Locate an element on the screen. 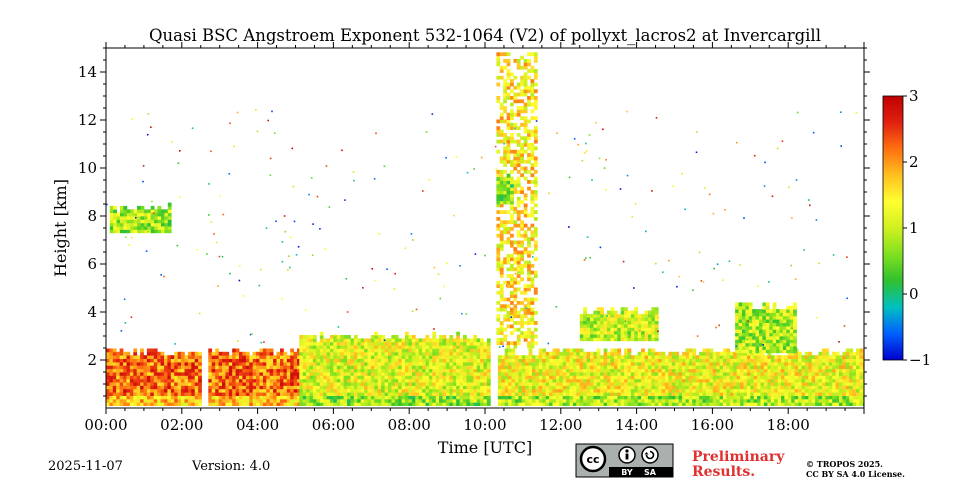 This screenshot has width=960, height=480. cc-badge-text: cc is located at coordinates (592, 459).